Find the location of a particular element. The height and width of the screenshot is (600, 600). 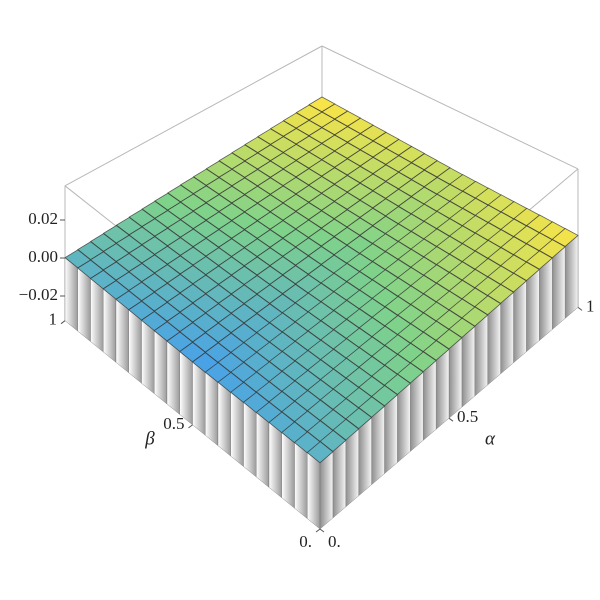

y-axis-label: β is located at coordinates (149, 438).